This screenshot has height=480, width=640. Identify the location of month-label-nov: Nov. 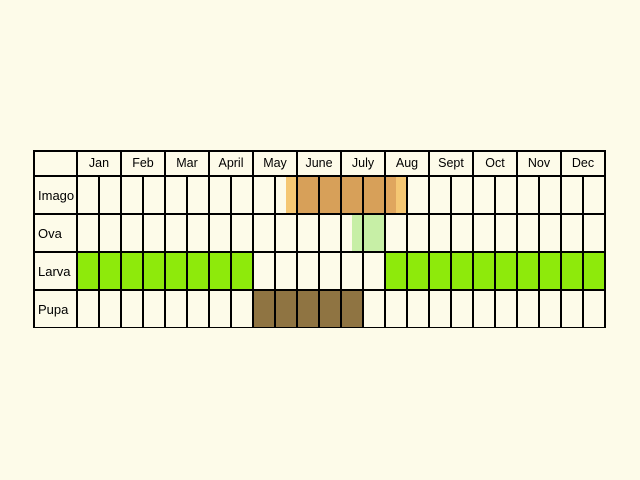
(539, 163).